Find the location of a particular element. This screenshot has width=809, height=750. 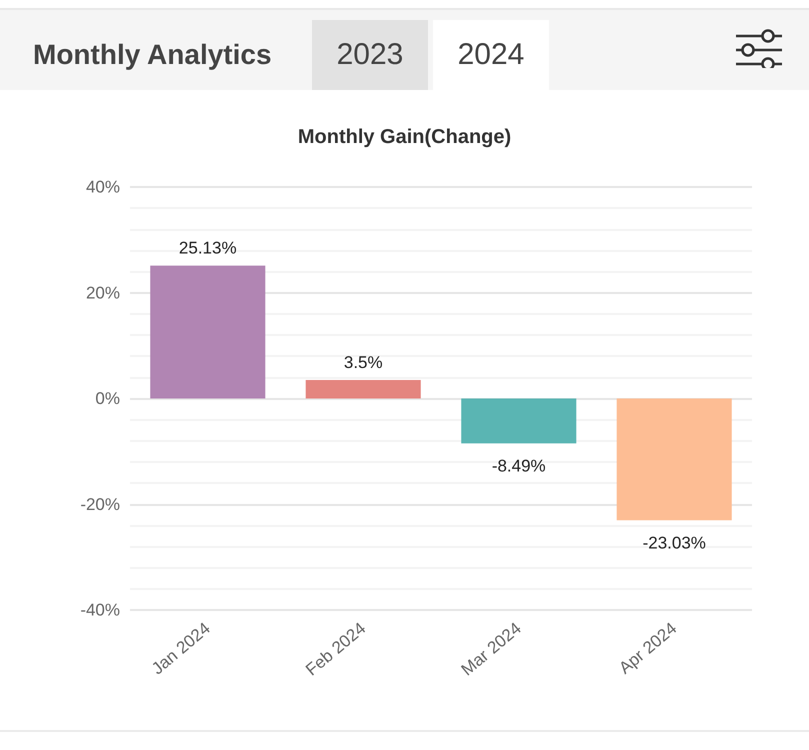

y-tick-label: 0% is located at coordinates (107, 398).